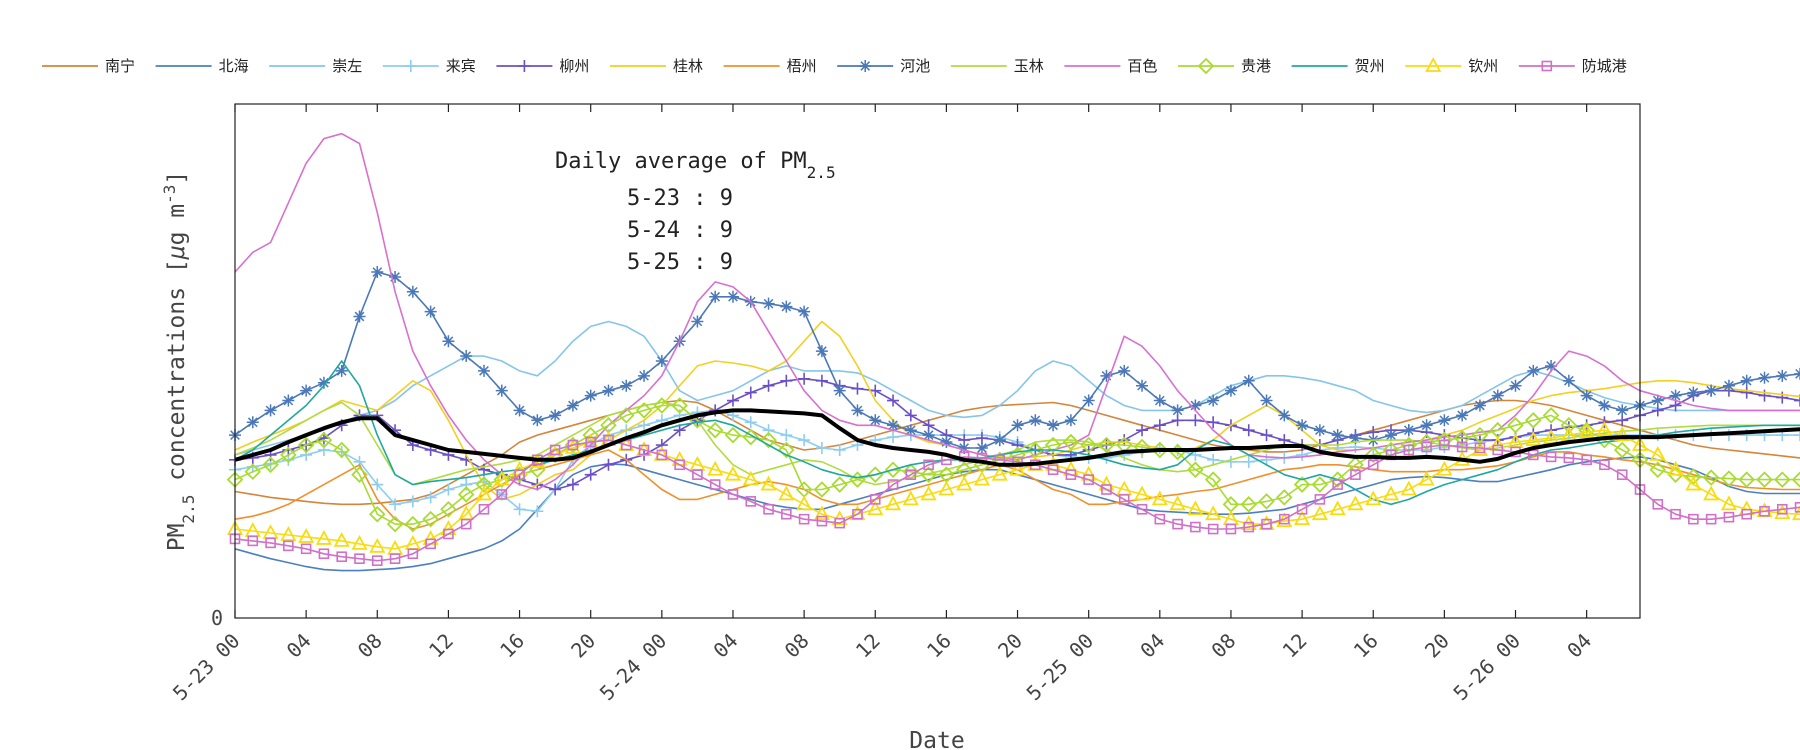  What do you see at coordinates (429, 66) in the screenshot?
I see `legend-item: 来宾` at bounding box center [429, 66].